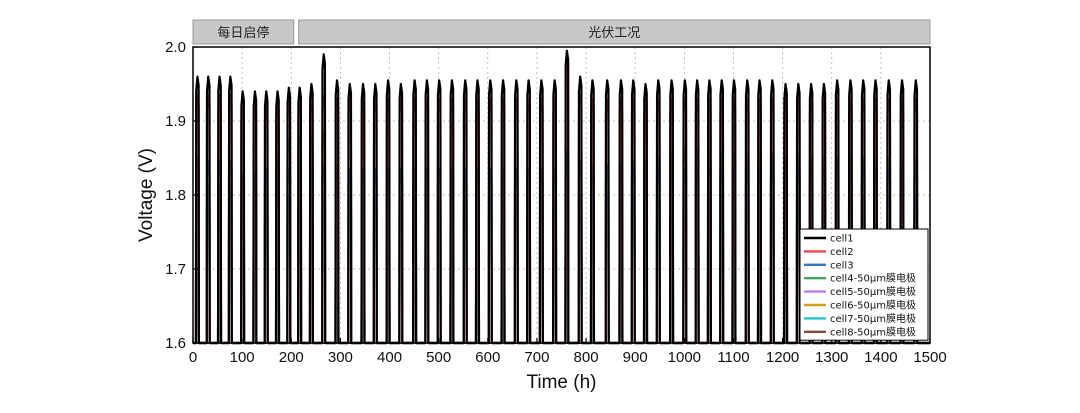  Describe the element at coordinates (782, 357) in the screenshot. I see `x-tick-label: 1200` at that location.